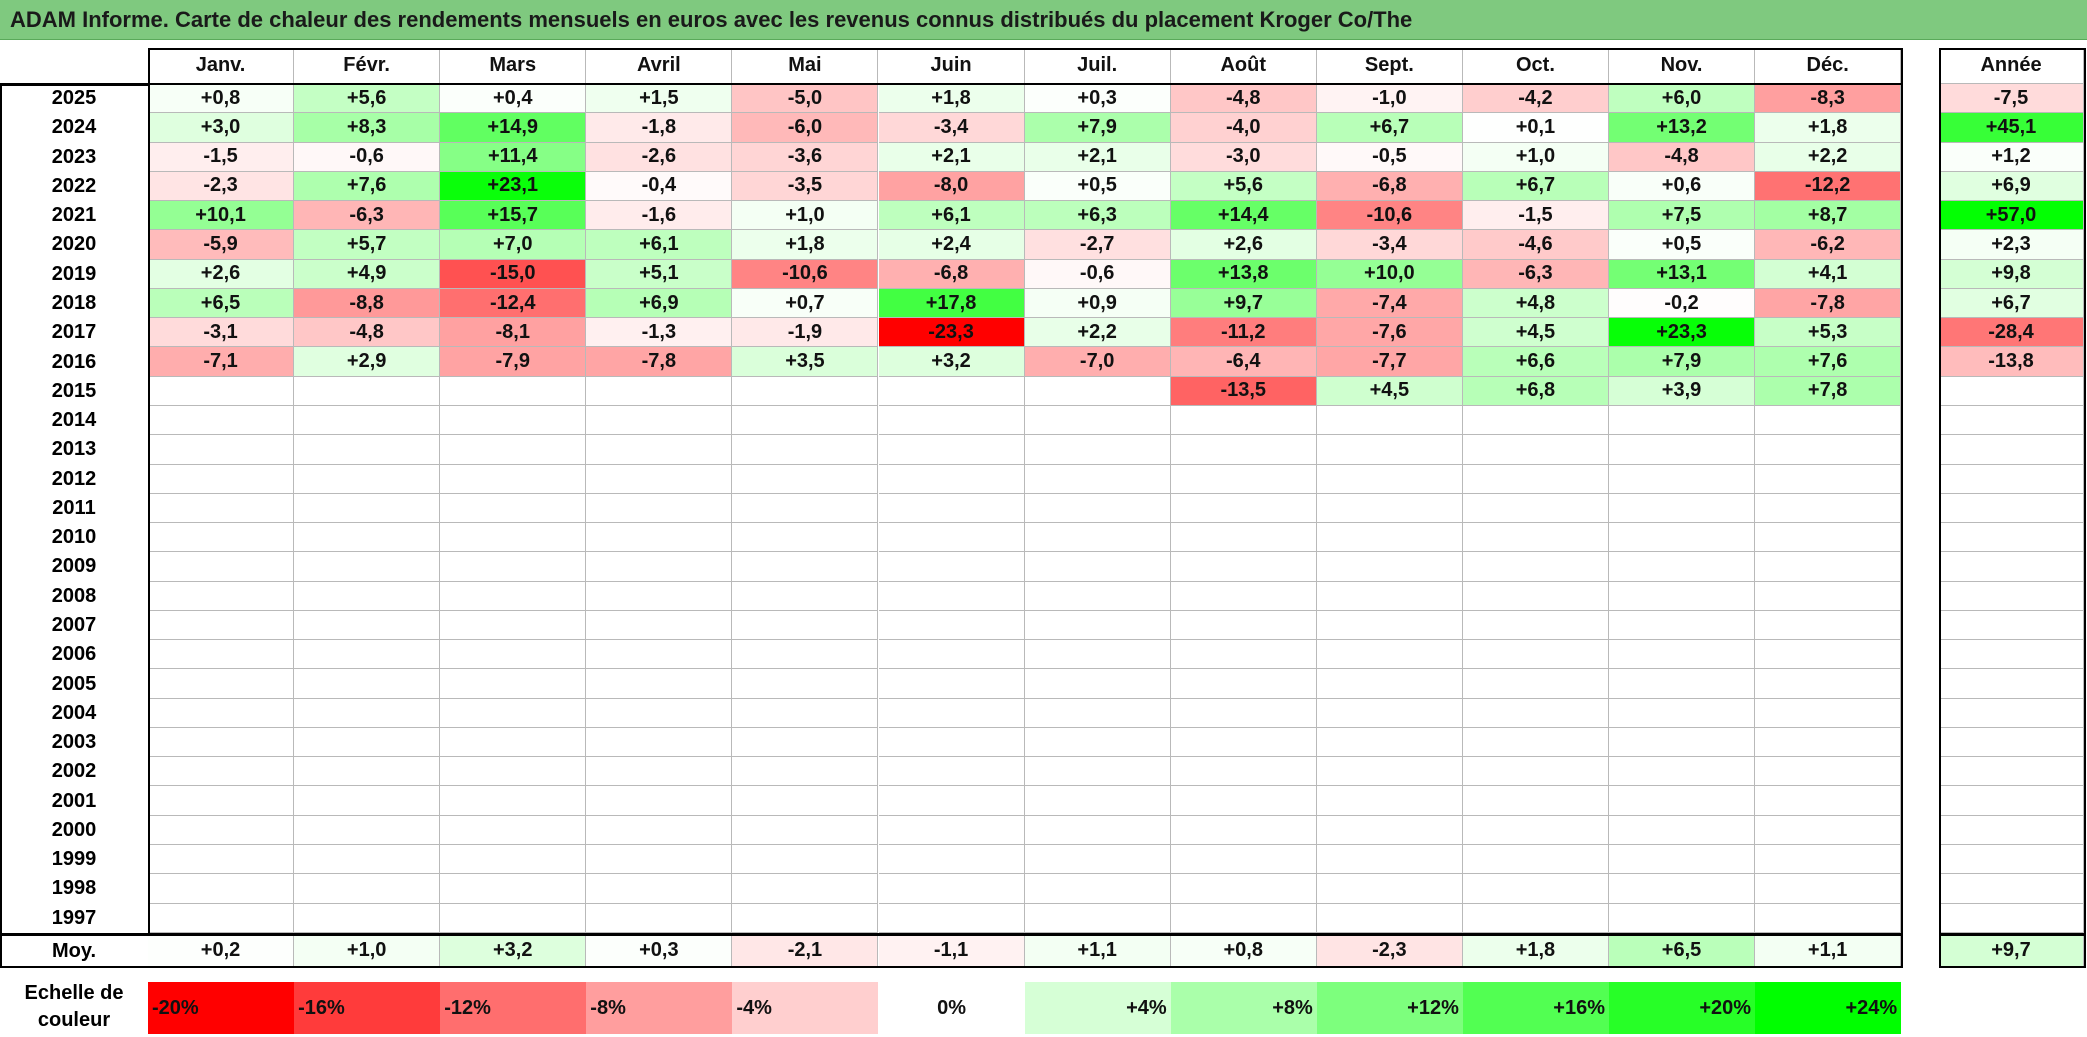 This screenshot has height=1037, width=2087. What do you see at coordinates (1828, 391) in the screenshot?
I see `heatmap-cell: +7,8` at bounding box center [1828, 391].